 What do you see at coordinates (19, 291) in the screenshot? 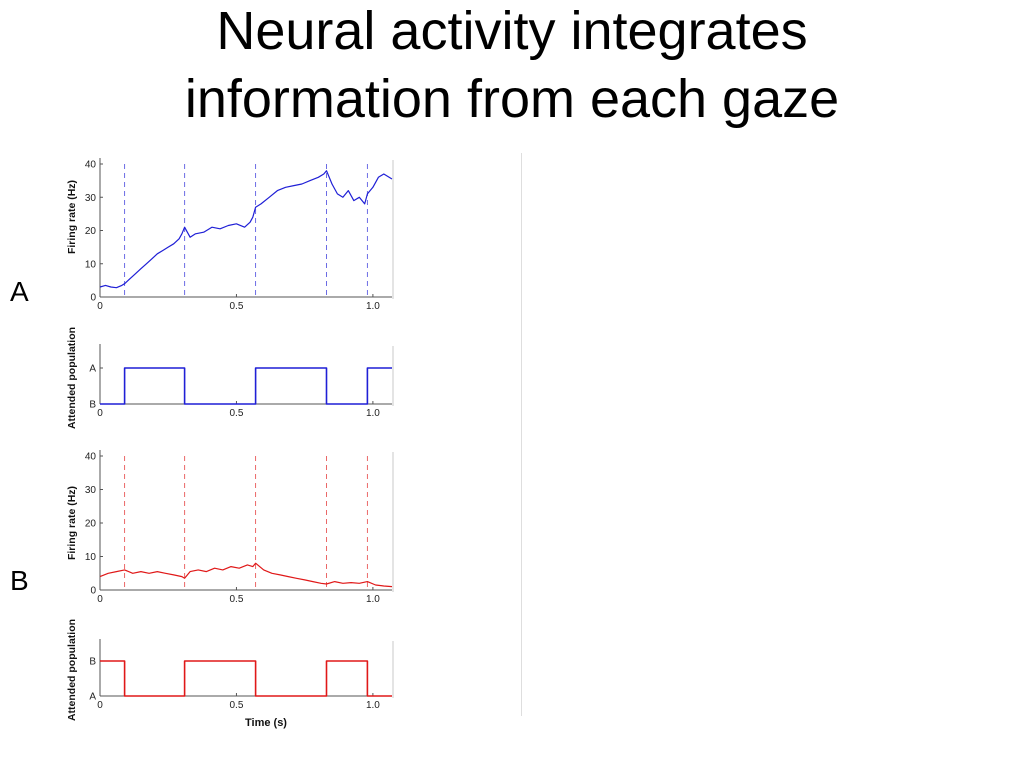
I see `panel-label-a: A` at bounding box center [19, 291].